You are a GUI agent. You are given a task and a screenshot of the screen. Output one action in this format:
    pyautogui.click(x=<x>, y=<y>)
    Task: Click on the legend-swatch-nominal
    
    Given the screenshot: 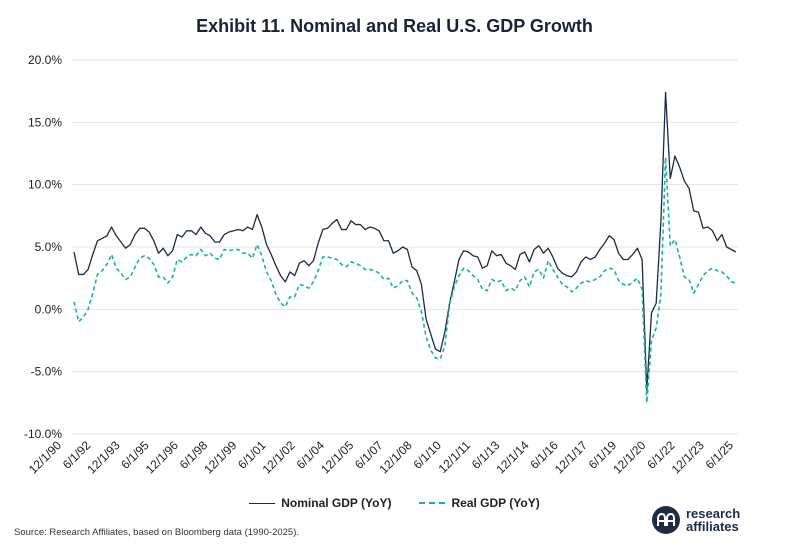 What is the action you would take?
    pyautogui.click(x=262, y=503)
    